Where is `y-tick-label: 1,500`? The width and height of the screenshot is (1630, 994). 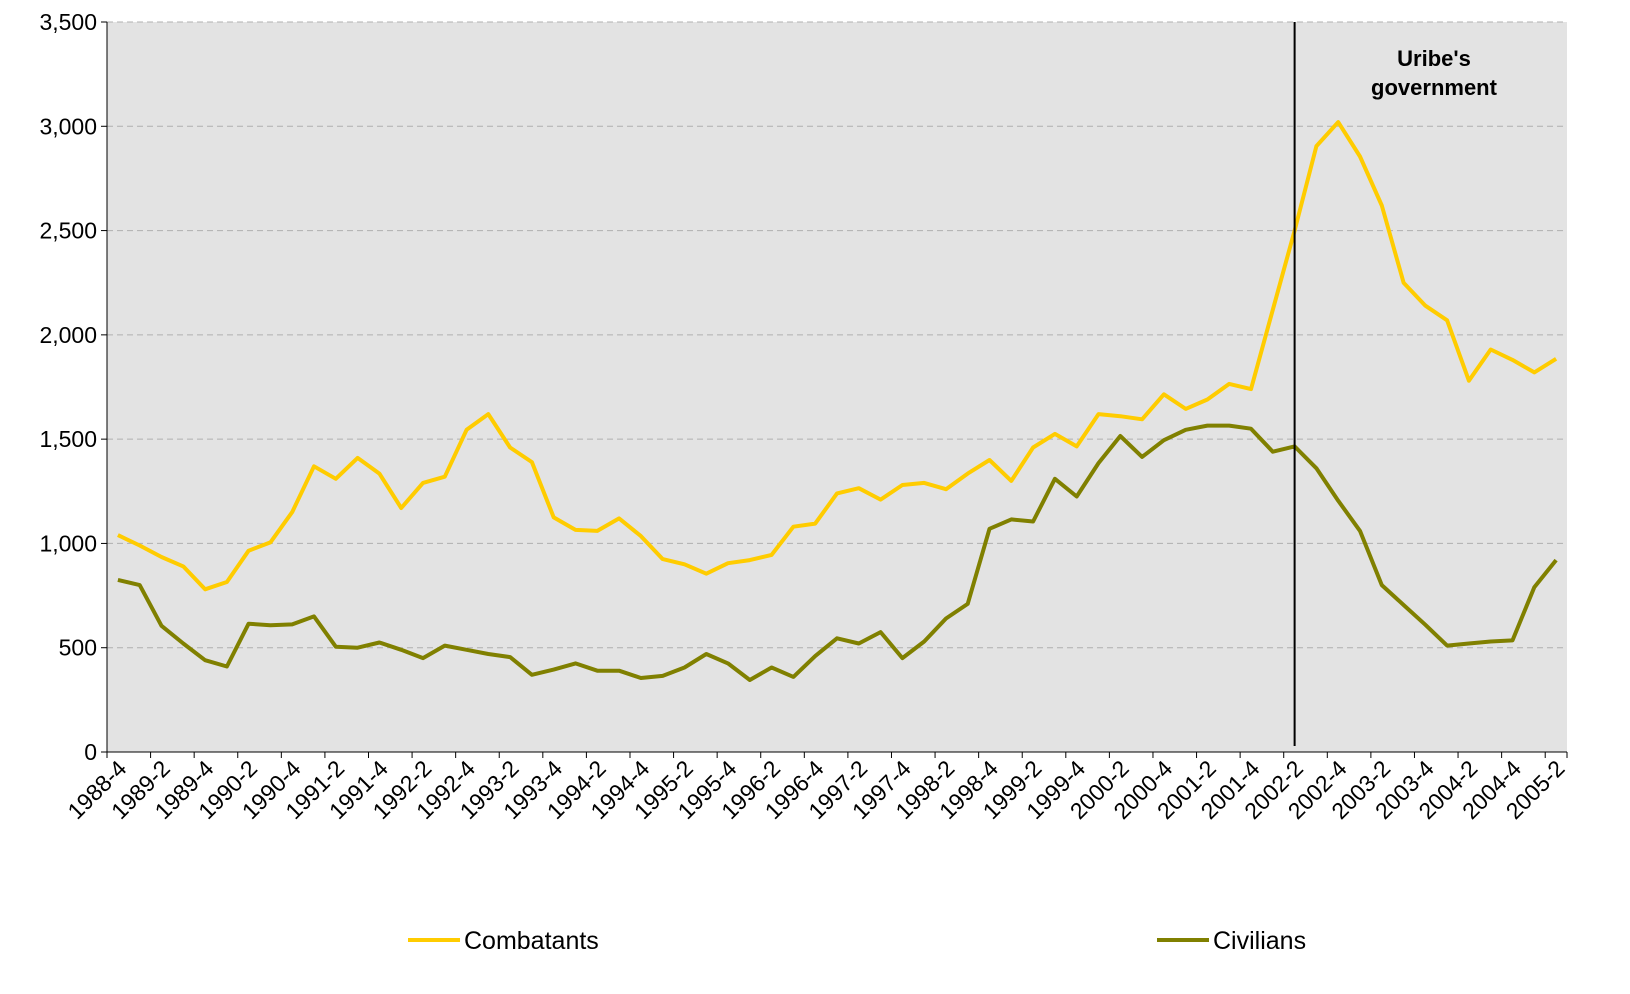
y-tick-label: 1,500 is located at coordinates (68, 439).